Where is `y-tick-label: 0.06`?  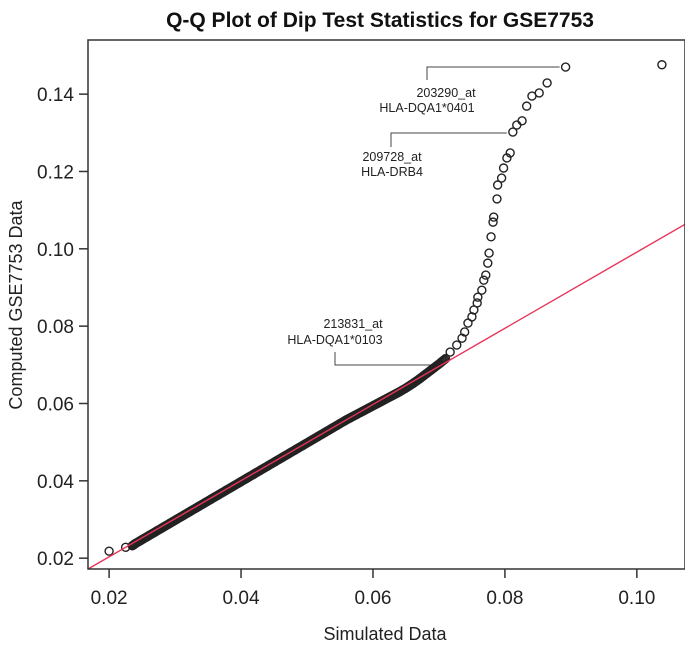
y-tick-label: 0.06 is located at coordinates (55, 404).